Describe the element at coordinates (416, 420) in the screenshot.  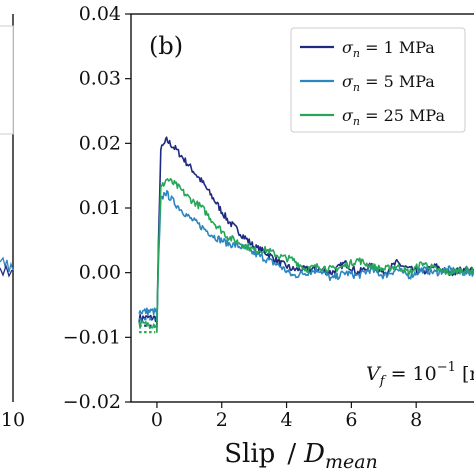
I see `x-tick-label: 8` at that location.